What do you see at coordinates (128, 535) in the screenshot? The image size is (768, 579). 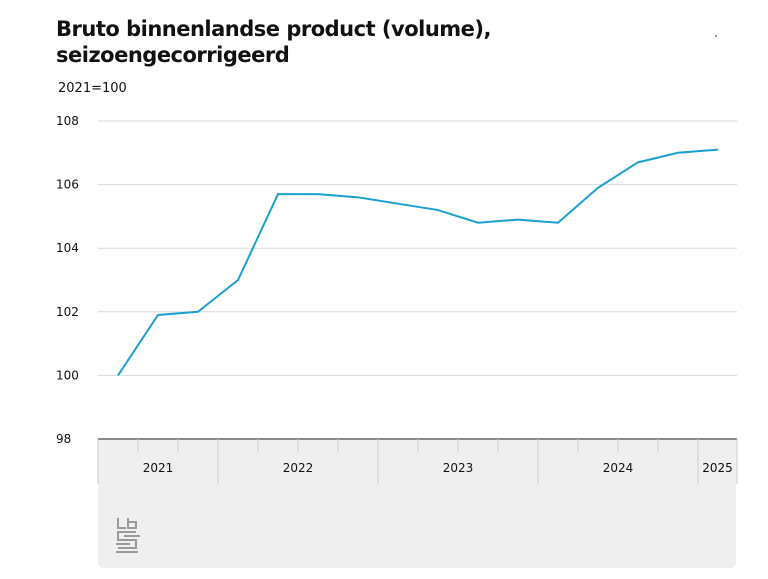 I see `cbs-logo-icon` at bounding box center [128, 535].